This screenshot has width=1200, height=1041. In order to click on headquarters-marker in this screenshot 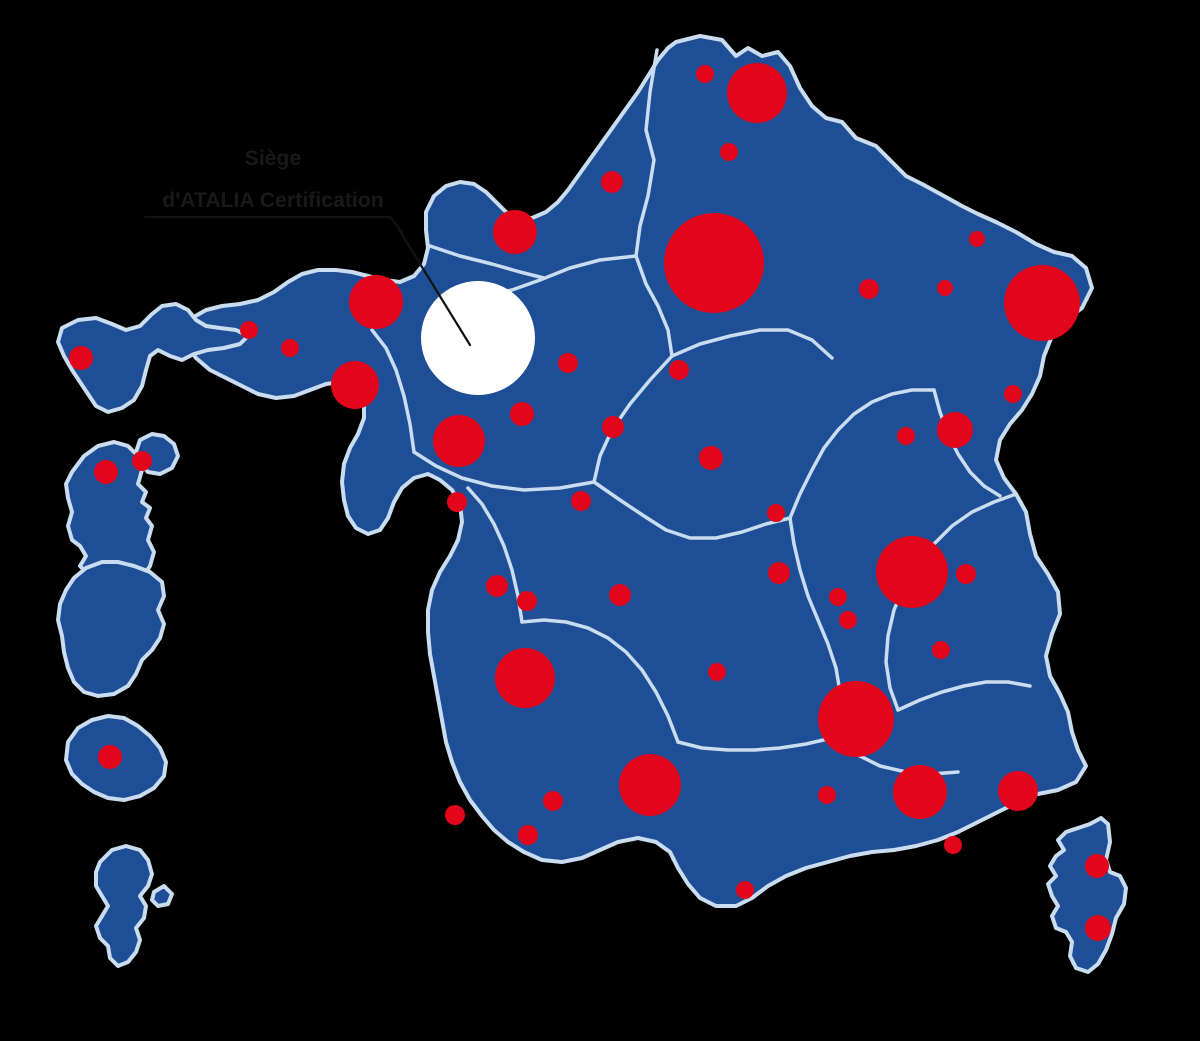, I will do `click(478, 338)`.